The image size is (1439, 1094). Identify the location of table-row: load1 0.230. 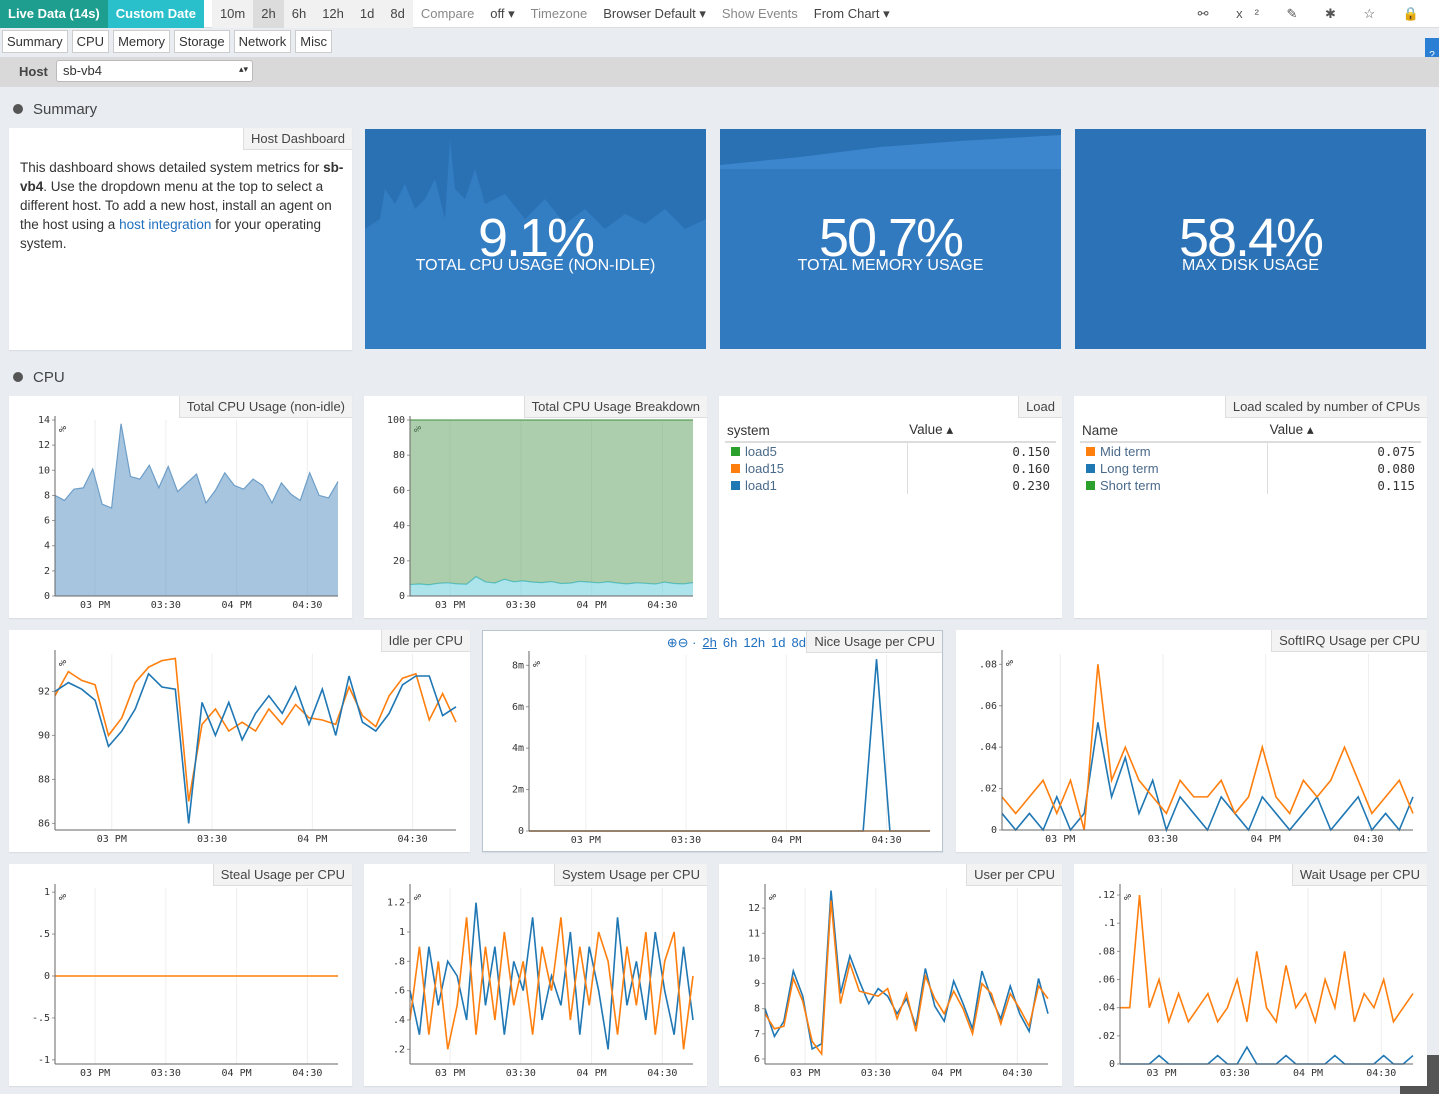
(890, 485).